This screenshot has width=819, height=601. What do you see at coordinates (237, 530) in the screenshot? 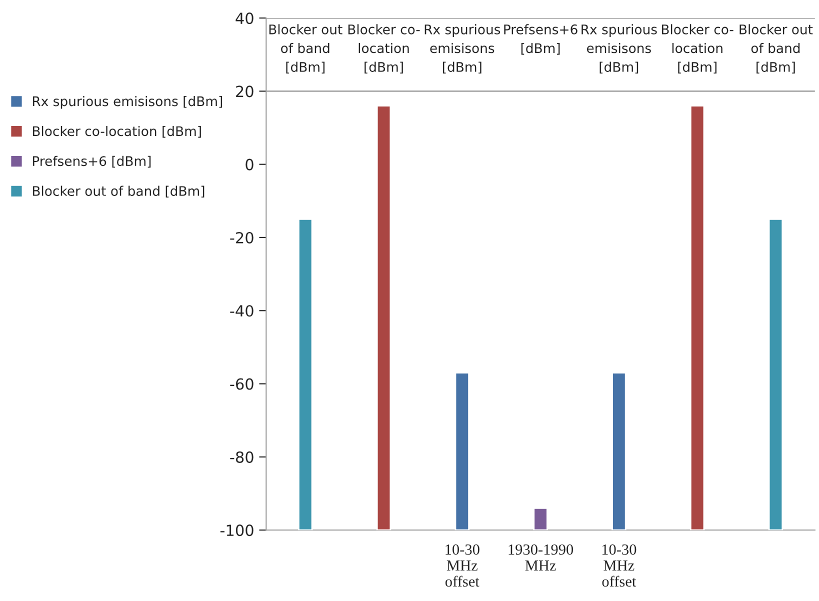
I see `y-tick-label: -100` at bounding box center [237, 530].